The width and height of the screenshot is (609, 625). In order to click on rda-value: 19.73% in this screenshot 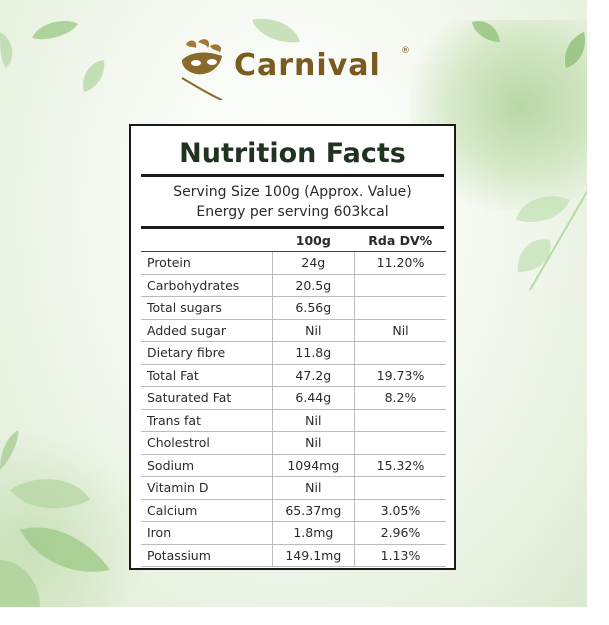, I will do `click(400, 375)`.